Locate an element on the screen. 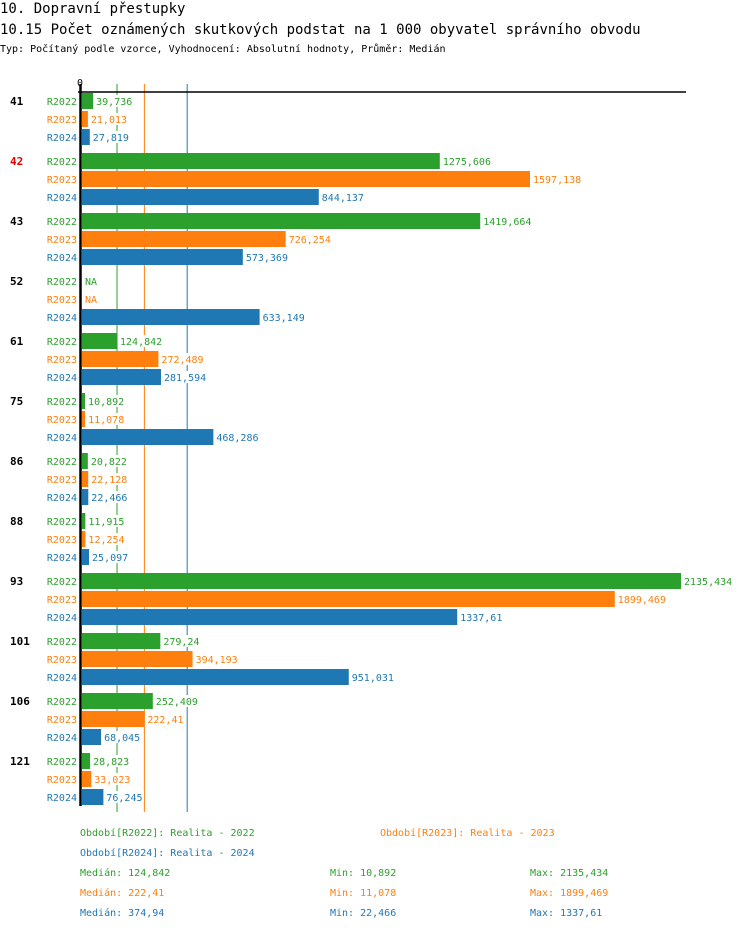  category-label: 106 is located at coordinates (20, 701).